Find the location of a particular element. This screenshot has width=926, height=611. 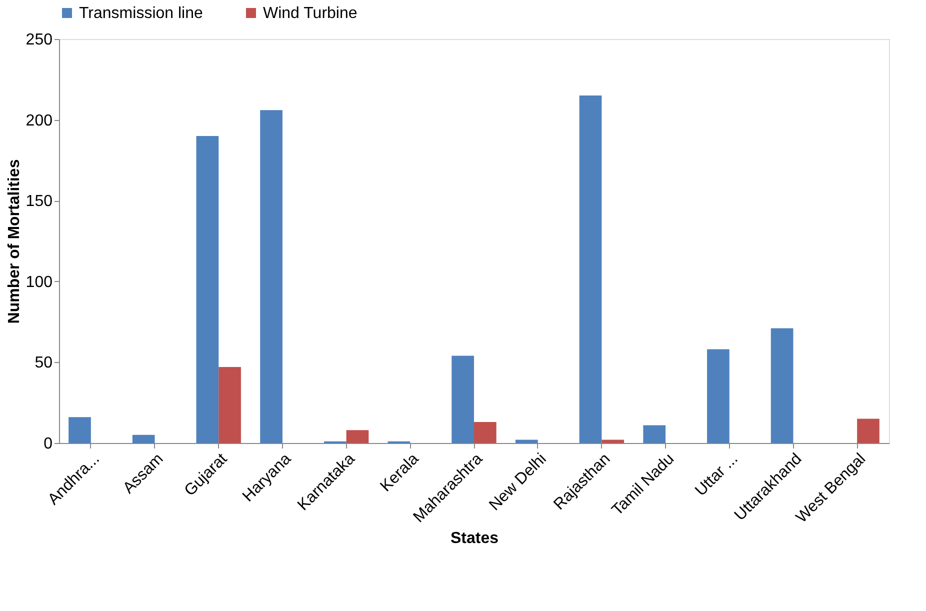

y-tick-label: 150 is located at coordinates (39, 201).